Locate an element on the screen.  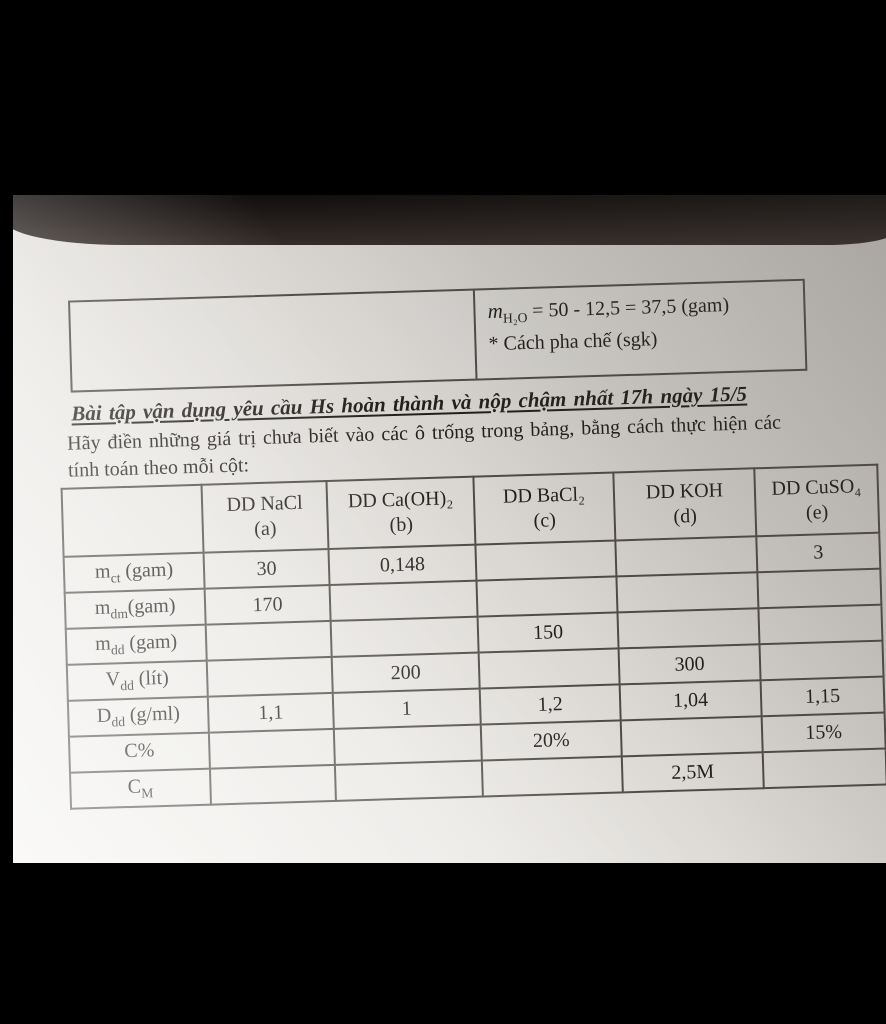
row-label: Ddd (g/ml) is located at coordinates (138, 717).